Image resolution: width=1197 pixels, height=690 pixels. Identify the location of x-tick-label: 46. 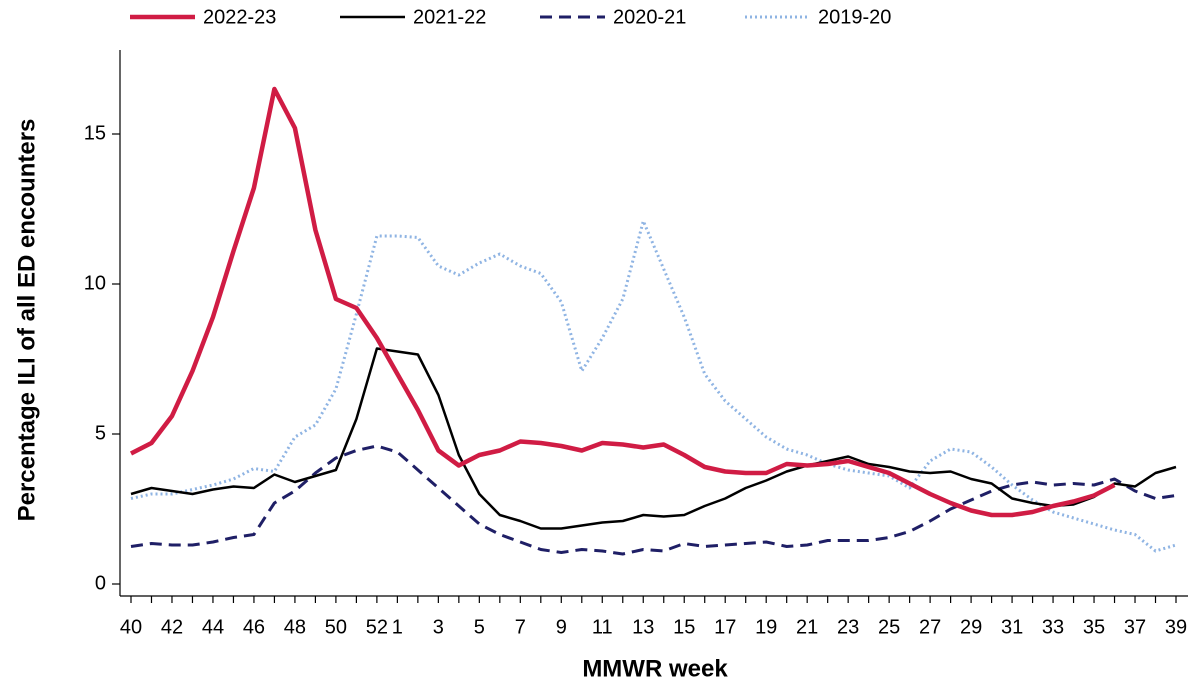
(254, 627).